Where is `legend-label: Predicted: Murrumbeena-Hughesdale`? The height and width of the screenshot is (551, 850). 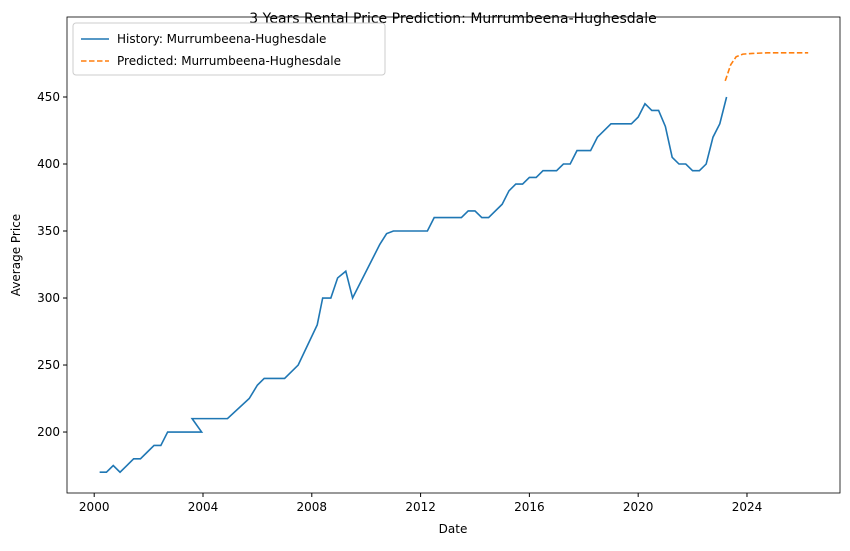 legend-label: Predicted: Murrumbeena-Hughesdale is located at coordinates (229, 61).